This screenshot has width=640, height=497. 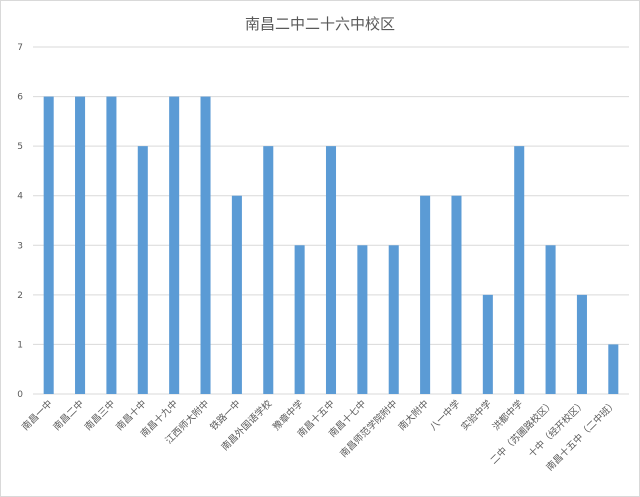 What do you see at coordinates (20, 98) in the screenshot?
I see `y-tick-label: 6` at bounding box center [20, 98].